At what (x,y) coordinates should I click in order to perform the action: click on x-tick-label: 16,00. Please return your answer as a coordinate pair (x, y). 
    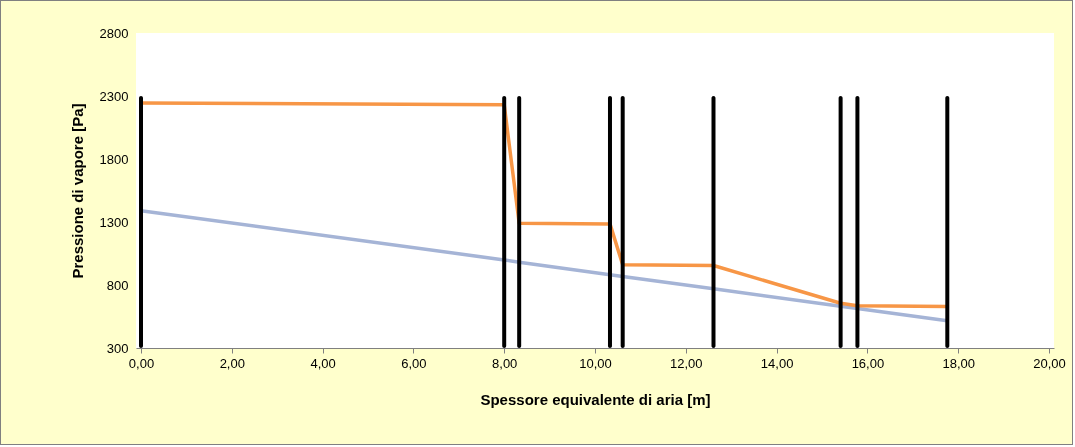
    Looking at the image, I should click on (868, 363).